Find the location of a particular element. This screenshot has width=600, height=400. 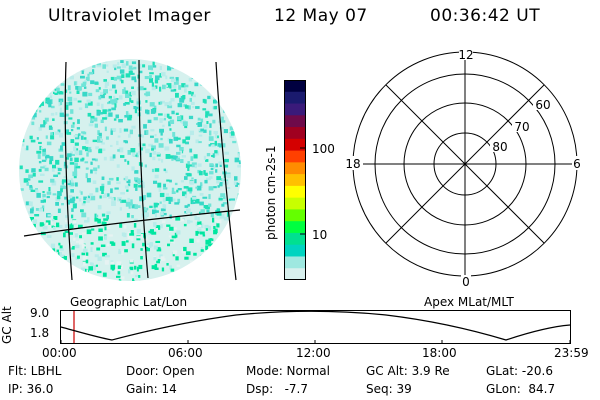

color-scale-bar is located at coordinates (295, 180).